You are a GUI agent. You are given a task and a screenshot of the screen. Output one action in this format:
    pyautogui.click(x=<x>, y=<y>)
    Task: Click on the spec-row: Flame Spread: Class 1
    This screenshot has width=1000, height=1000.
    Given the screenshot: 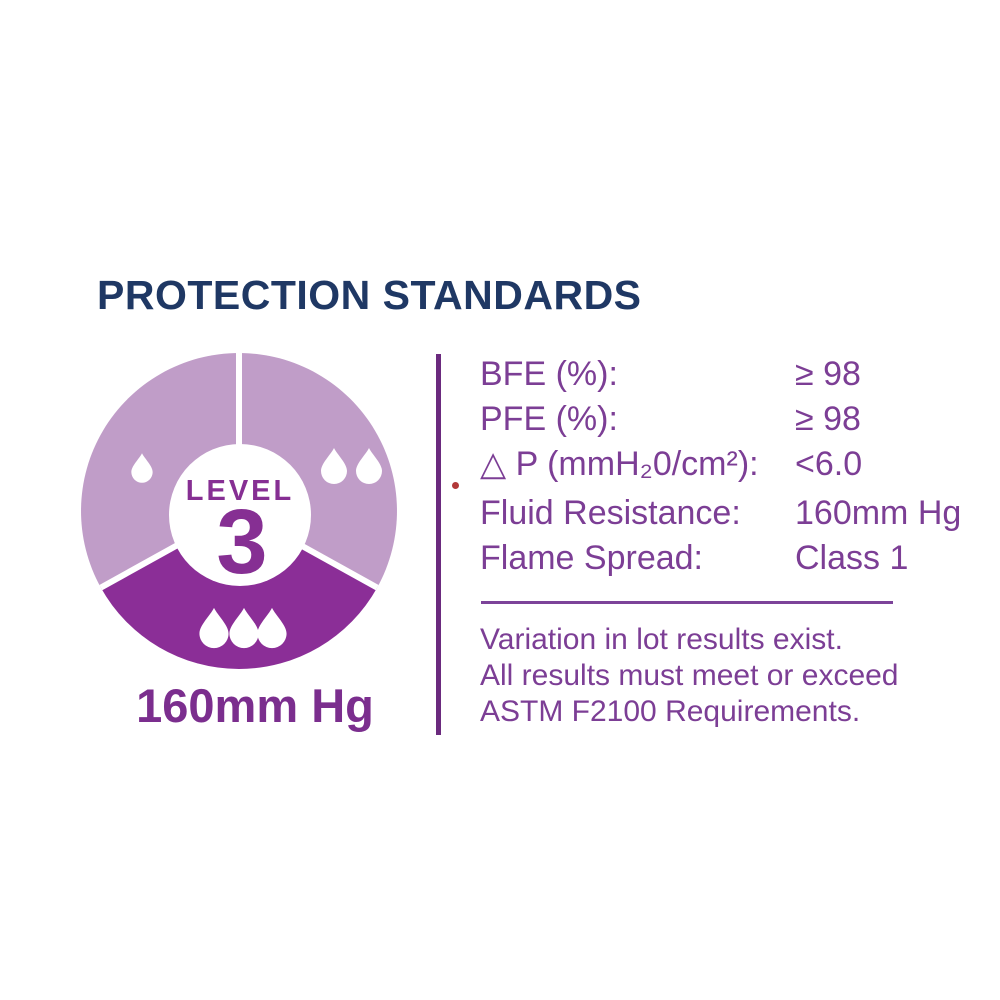 What is the action you would take?
    pyautogui.click(x=715, y=558)
    